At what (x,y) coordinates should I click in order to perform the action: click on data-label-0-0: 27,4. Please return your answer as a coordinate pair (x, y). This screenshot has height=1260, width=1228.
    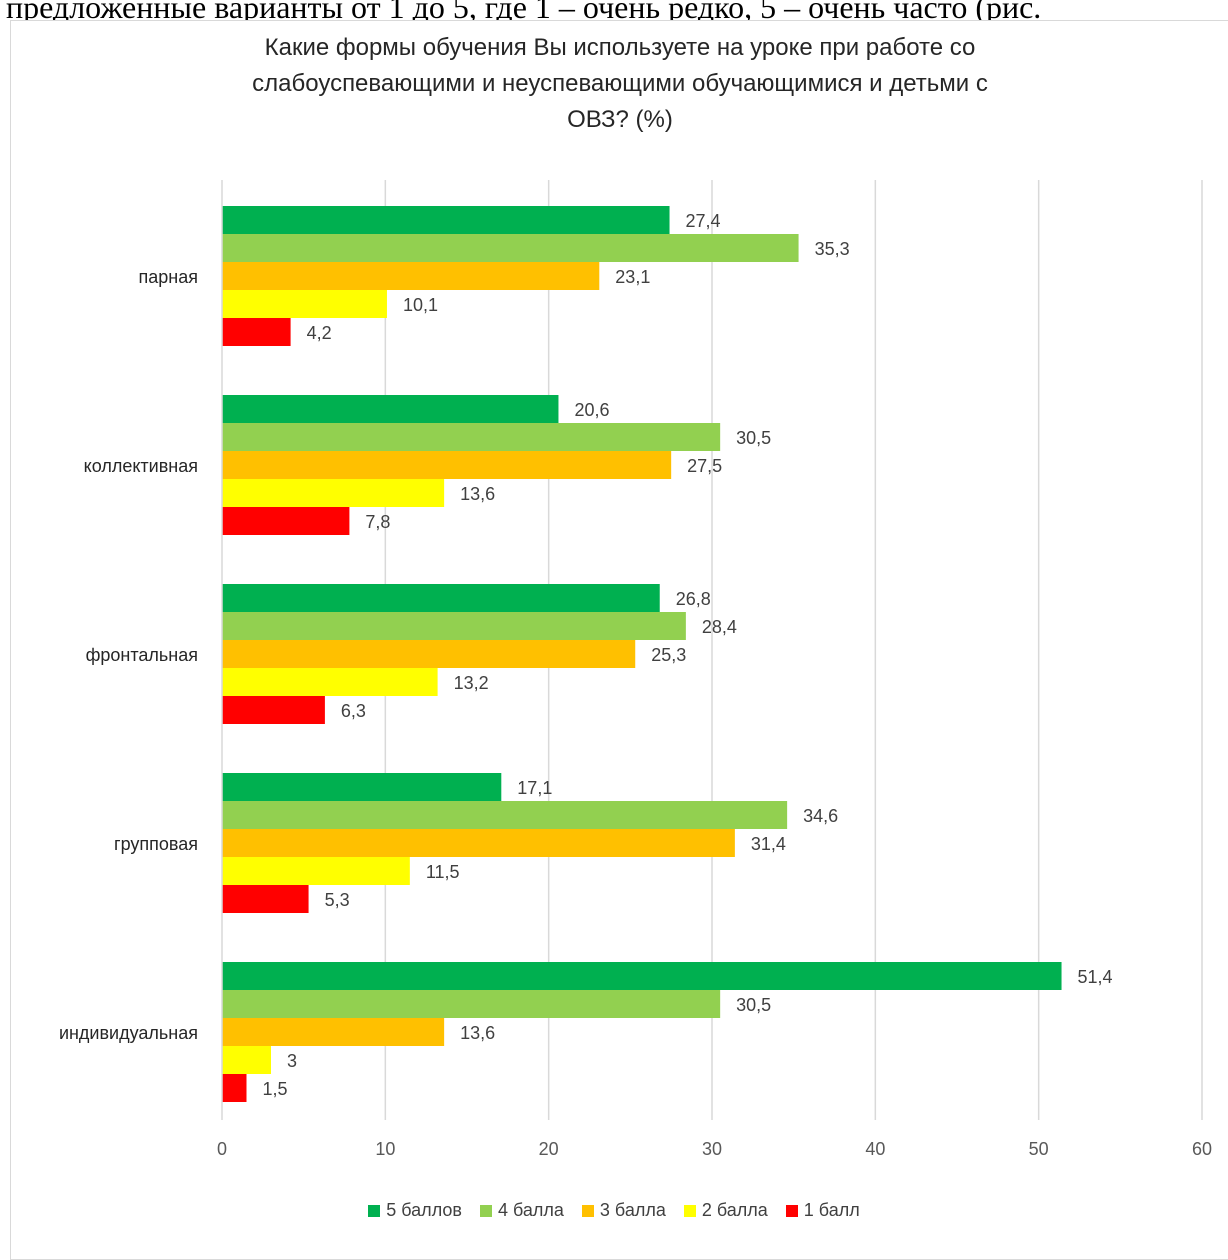
    Looking at the image, I should click on (703, 221).